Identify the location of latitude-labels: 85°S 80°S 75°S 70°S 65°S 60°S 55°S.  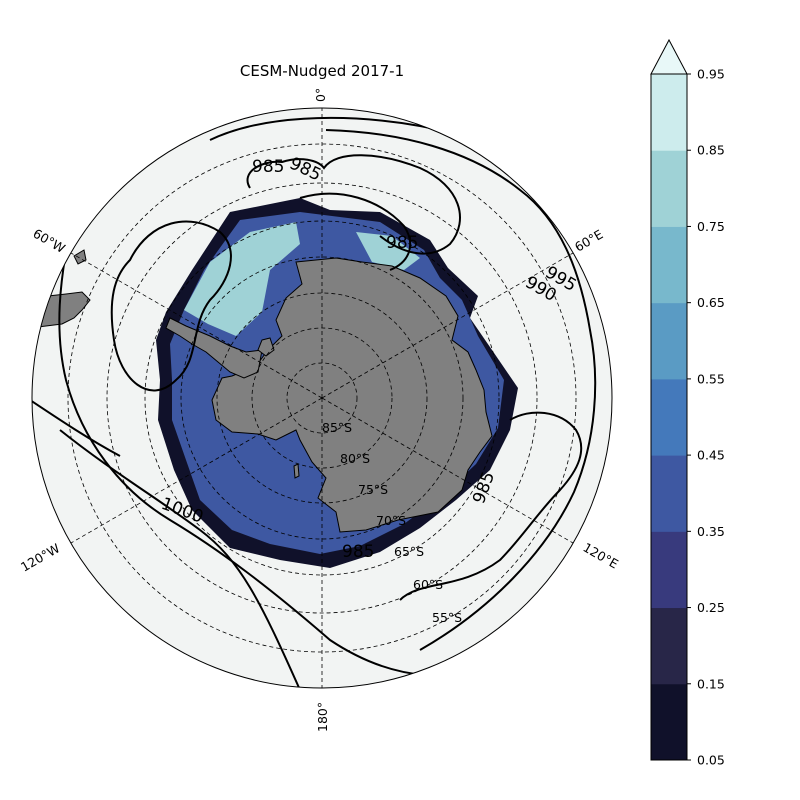
(392, 522).